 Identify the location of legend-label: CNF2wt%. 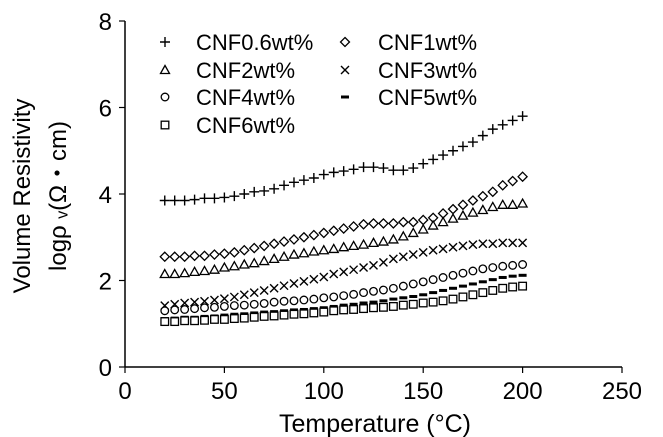
(245, 70).